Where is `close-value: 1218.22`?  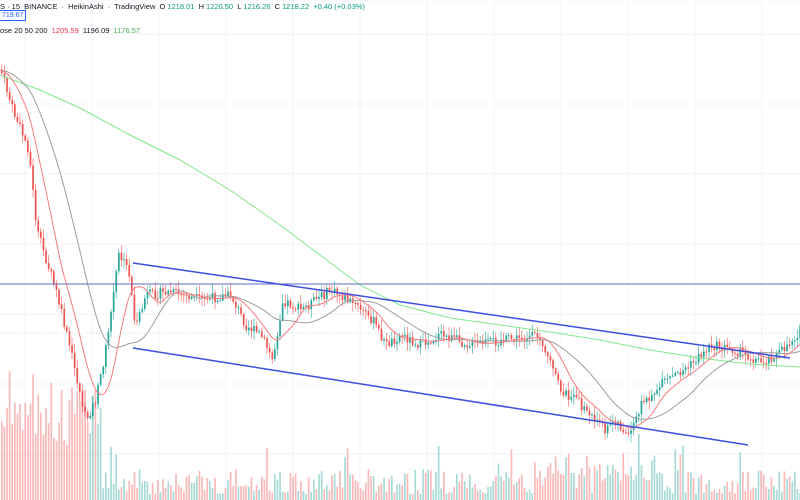 close-value: 1218.22 is located at coordinates (296, 6).